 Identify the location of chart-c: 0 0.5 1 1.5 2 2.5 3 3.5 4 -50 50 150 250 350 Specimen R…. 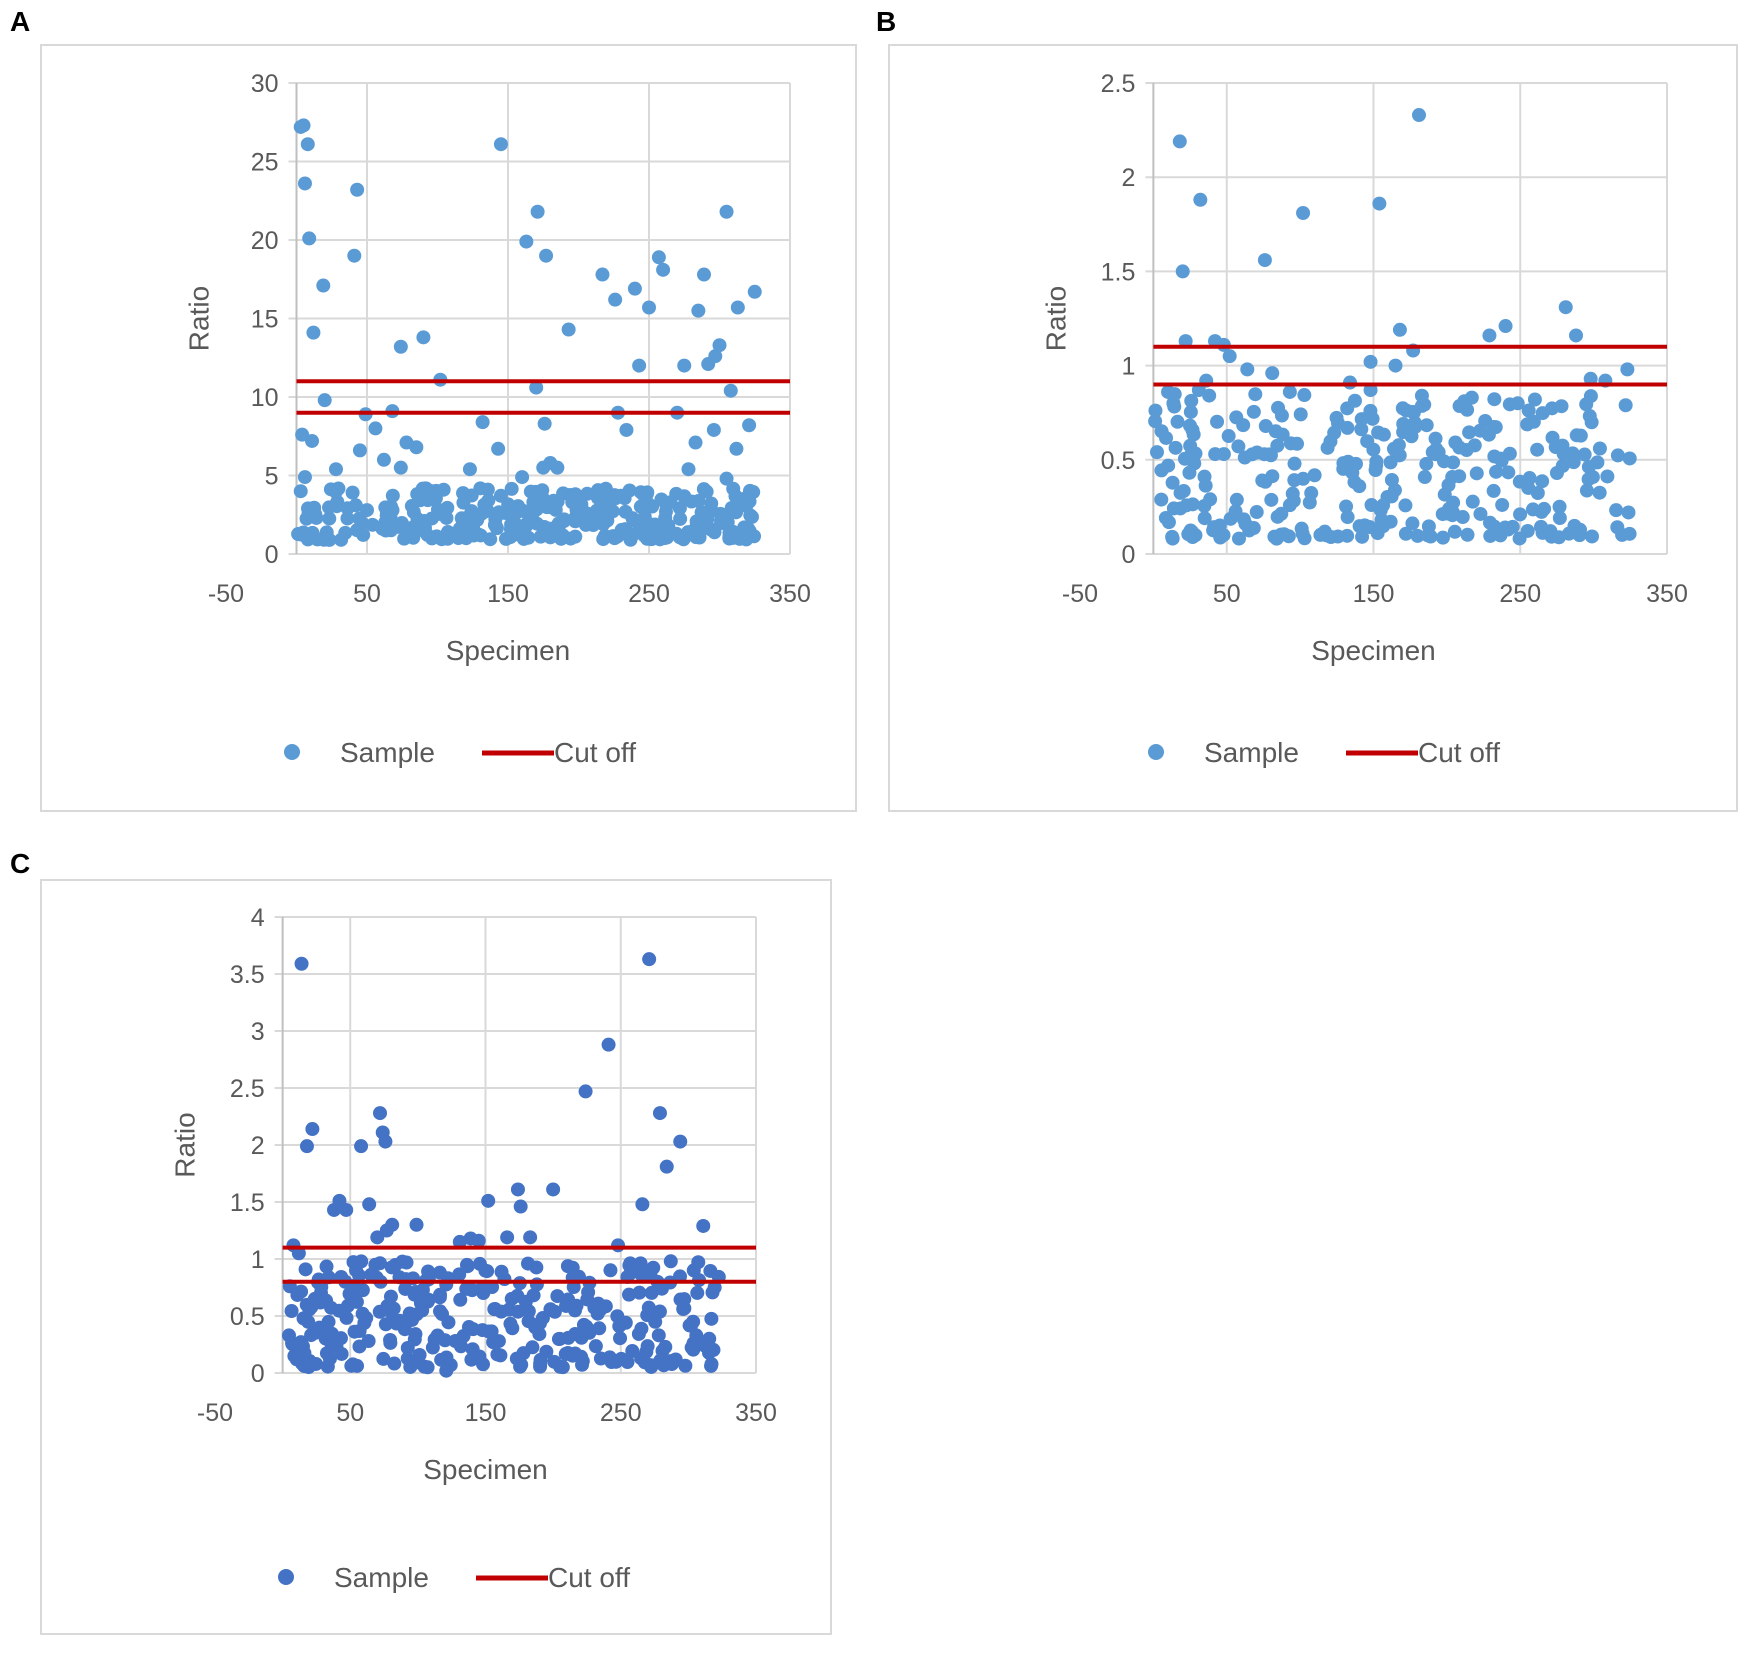
(473, 1248).